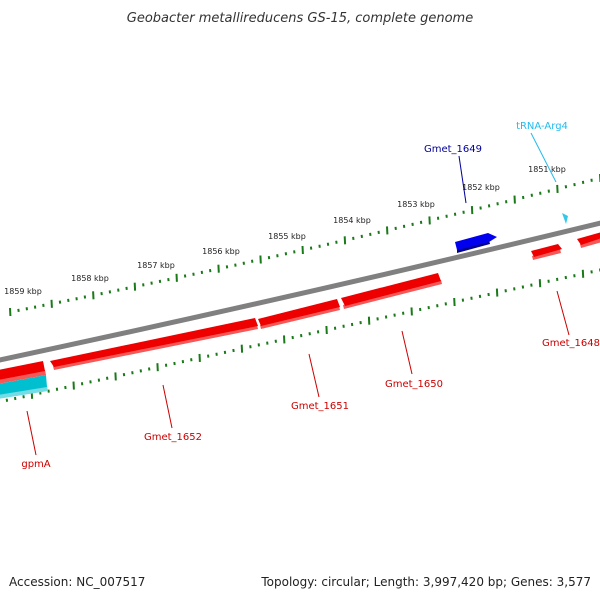 This screenshot has width=600, height=600. I want to click on gpma-feature, so click(24, 380).